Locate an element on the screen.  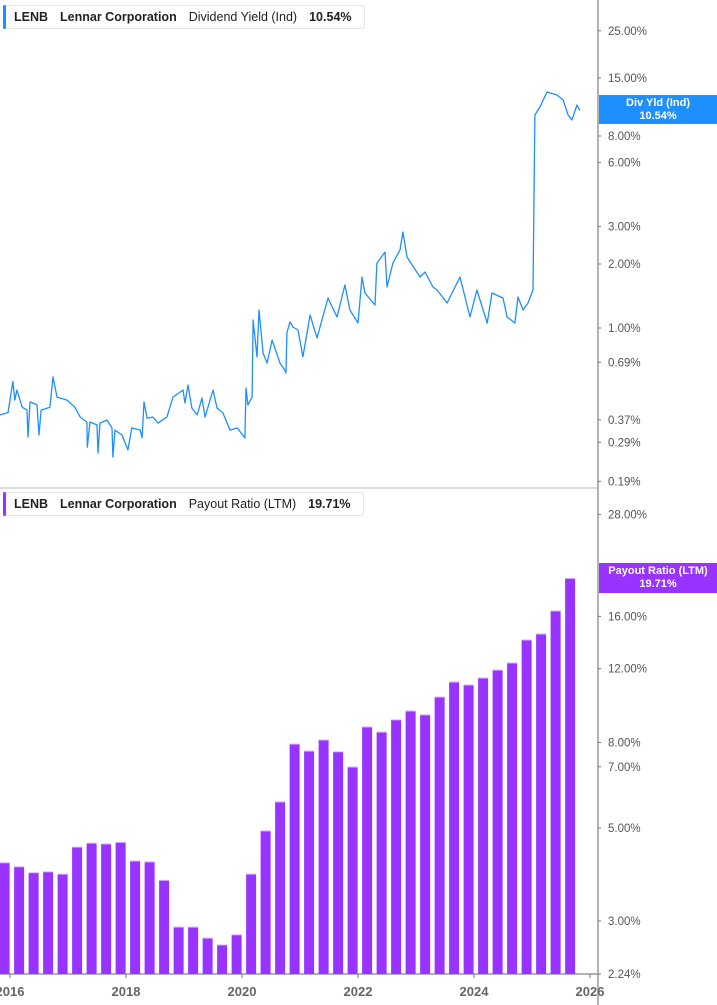
legend-value: 19.71% is located at coordinates (329, 504).